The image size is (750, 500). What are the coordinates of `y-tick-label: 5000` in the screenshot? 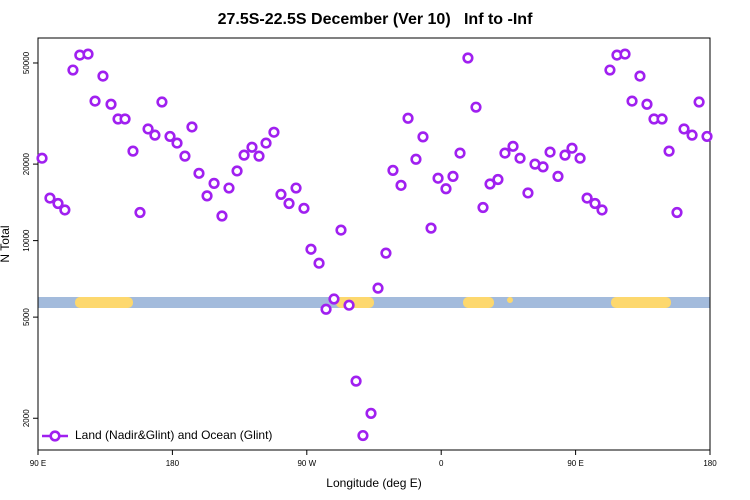 It's located at (26, 317).